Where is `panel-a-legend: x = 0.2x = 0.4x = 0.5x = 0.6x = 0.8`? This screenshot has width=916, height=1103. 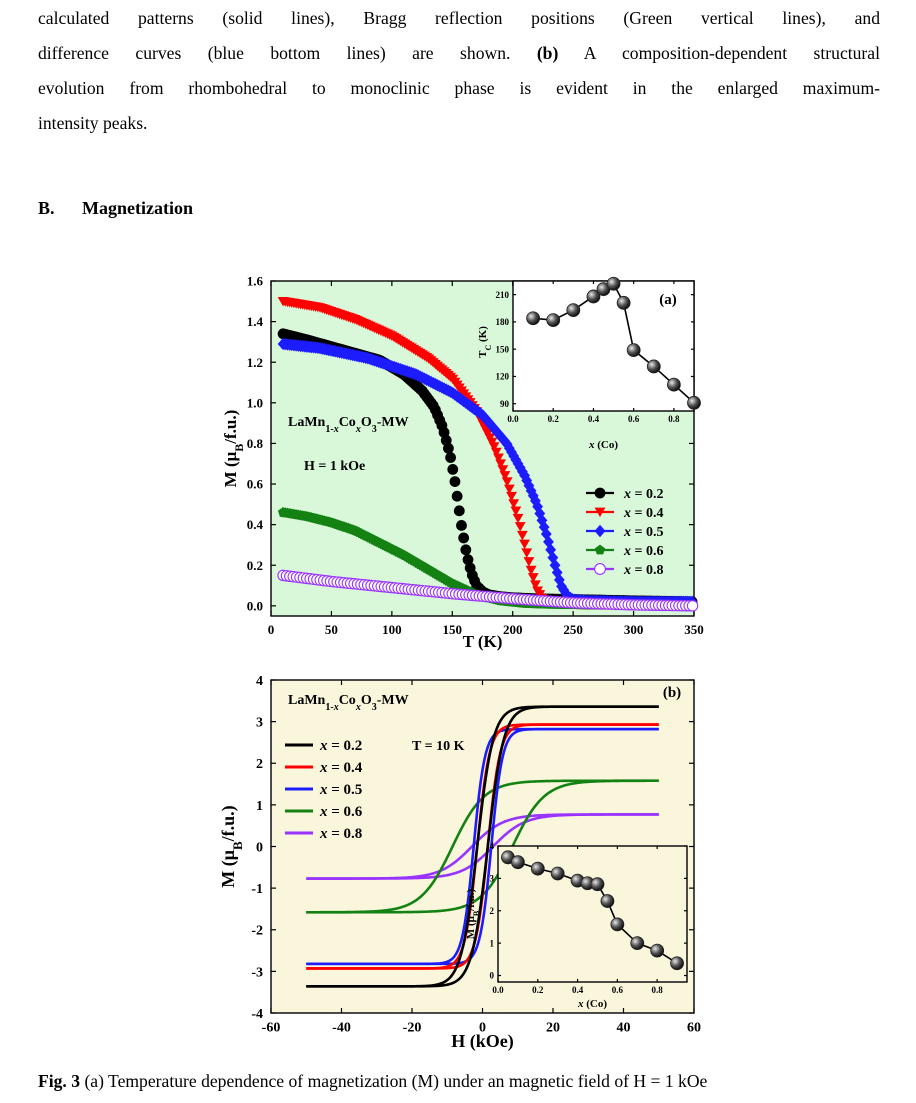 panel-a-legend: x = 0.2x = 0.4x = 0.5x = 0.6x = 0.8 is located at coordinates (624, 532).